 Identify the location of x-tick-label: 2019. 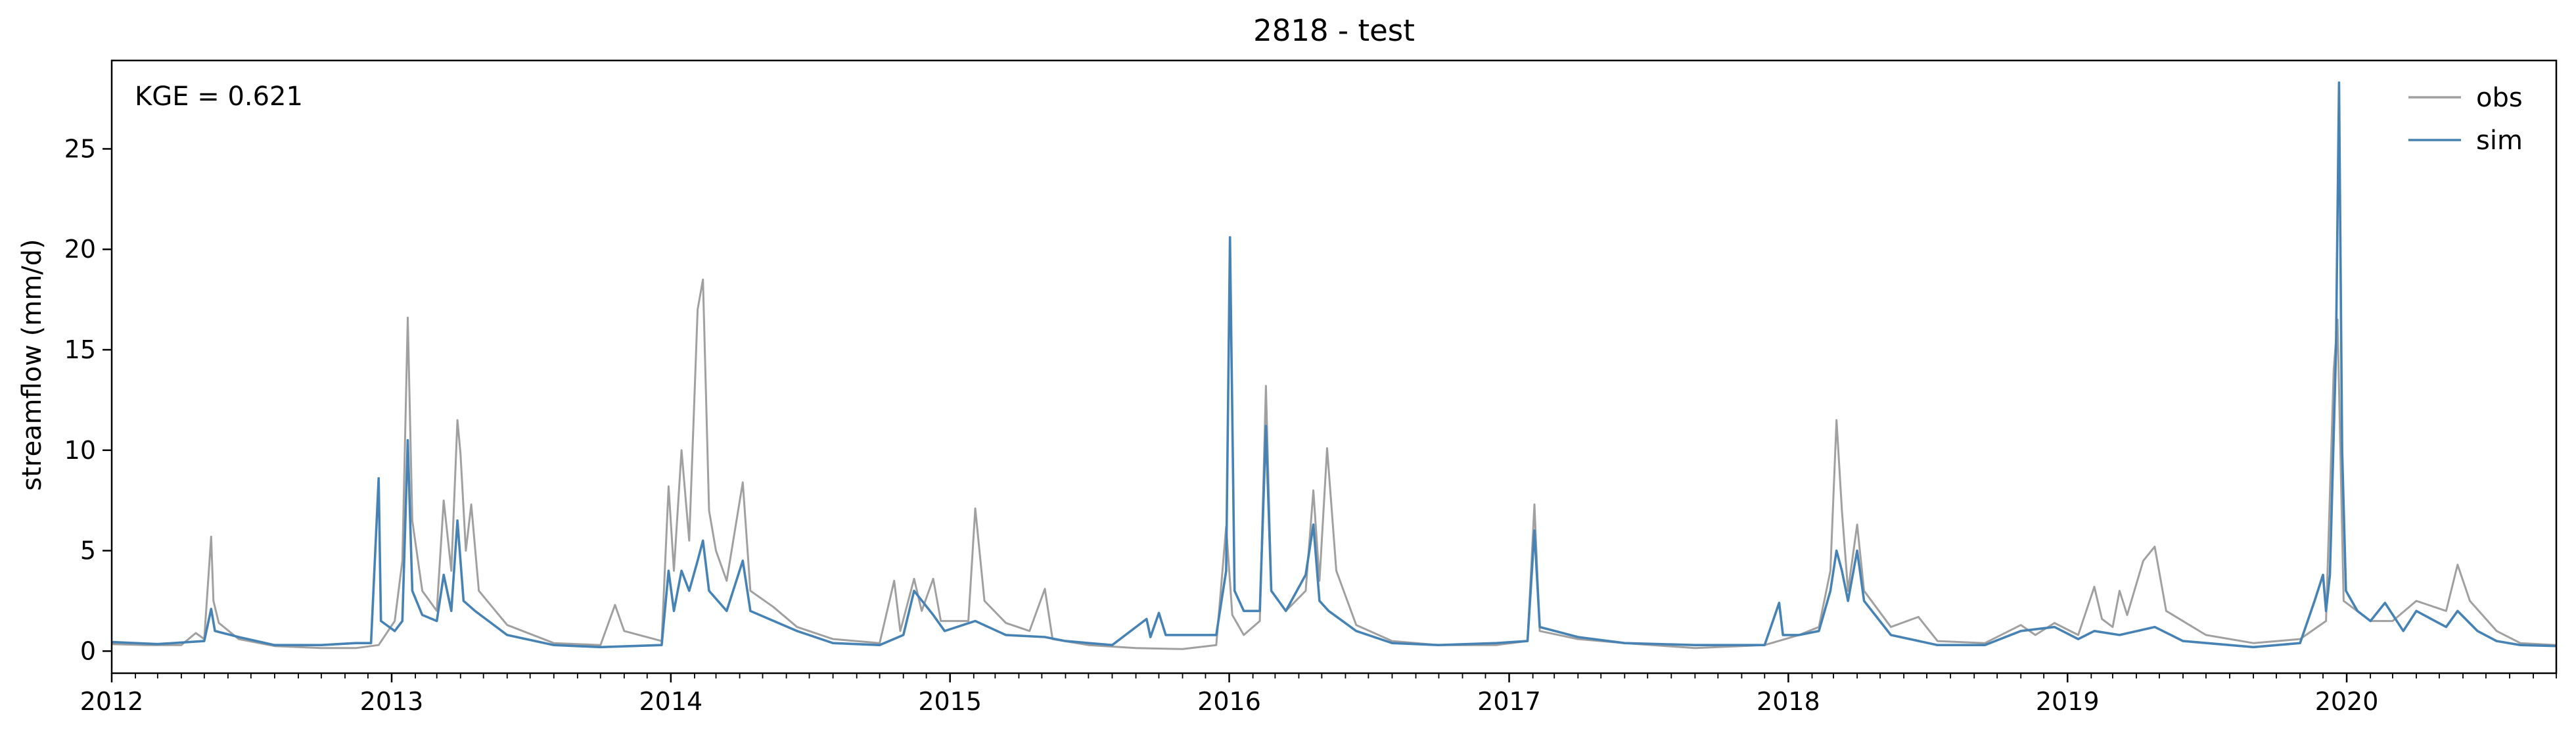
(2068, 702).